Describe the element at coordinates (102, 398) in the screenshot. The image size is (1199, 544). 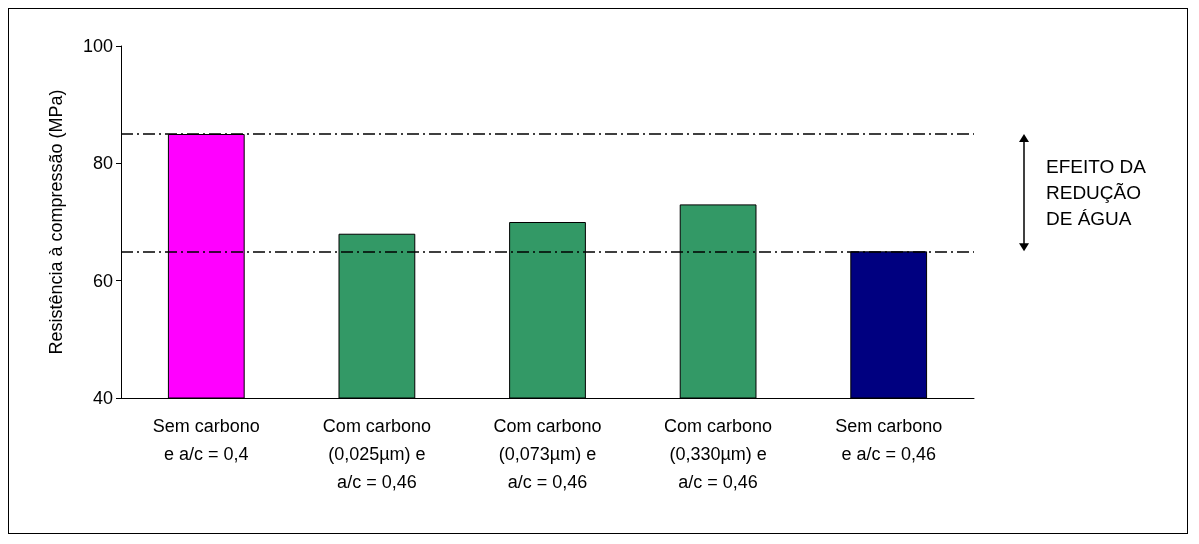
I see `y-tick-label: 40` at that location.